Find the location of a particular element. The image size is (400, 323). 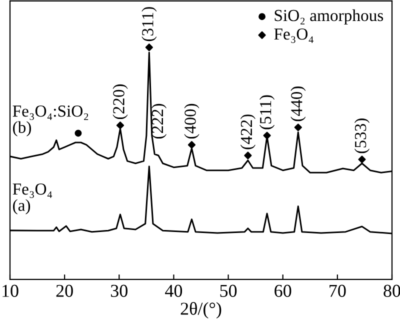

x-tick-label: 40 is located at coordinates (173, 290).